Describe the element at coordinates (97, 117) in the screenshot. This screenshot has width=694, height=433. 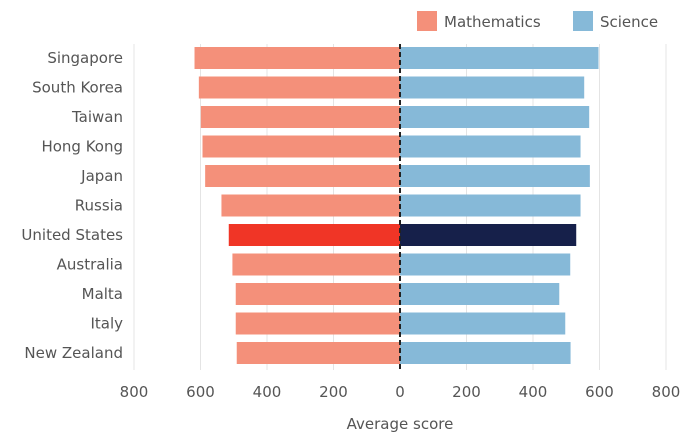
I see `category-label: Taiwan` at that location.